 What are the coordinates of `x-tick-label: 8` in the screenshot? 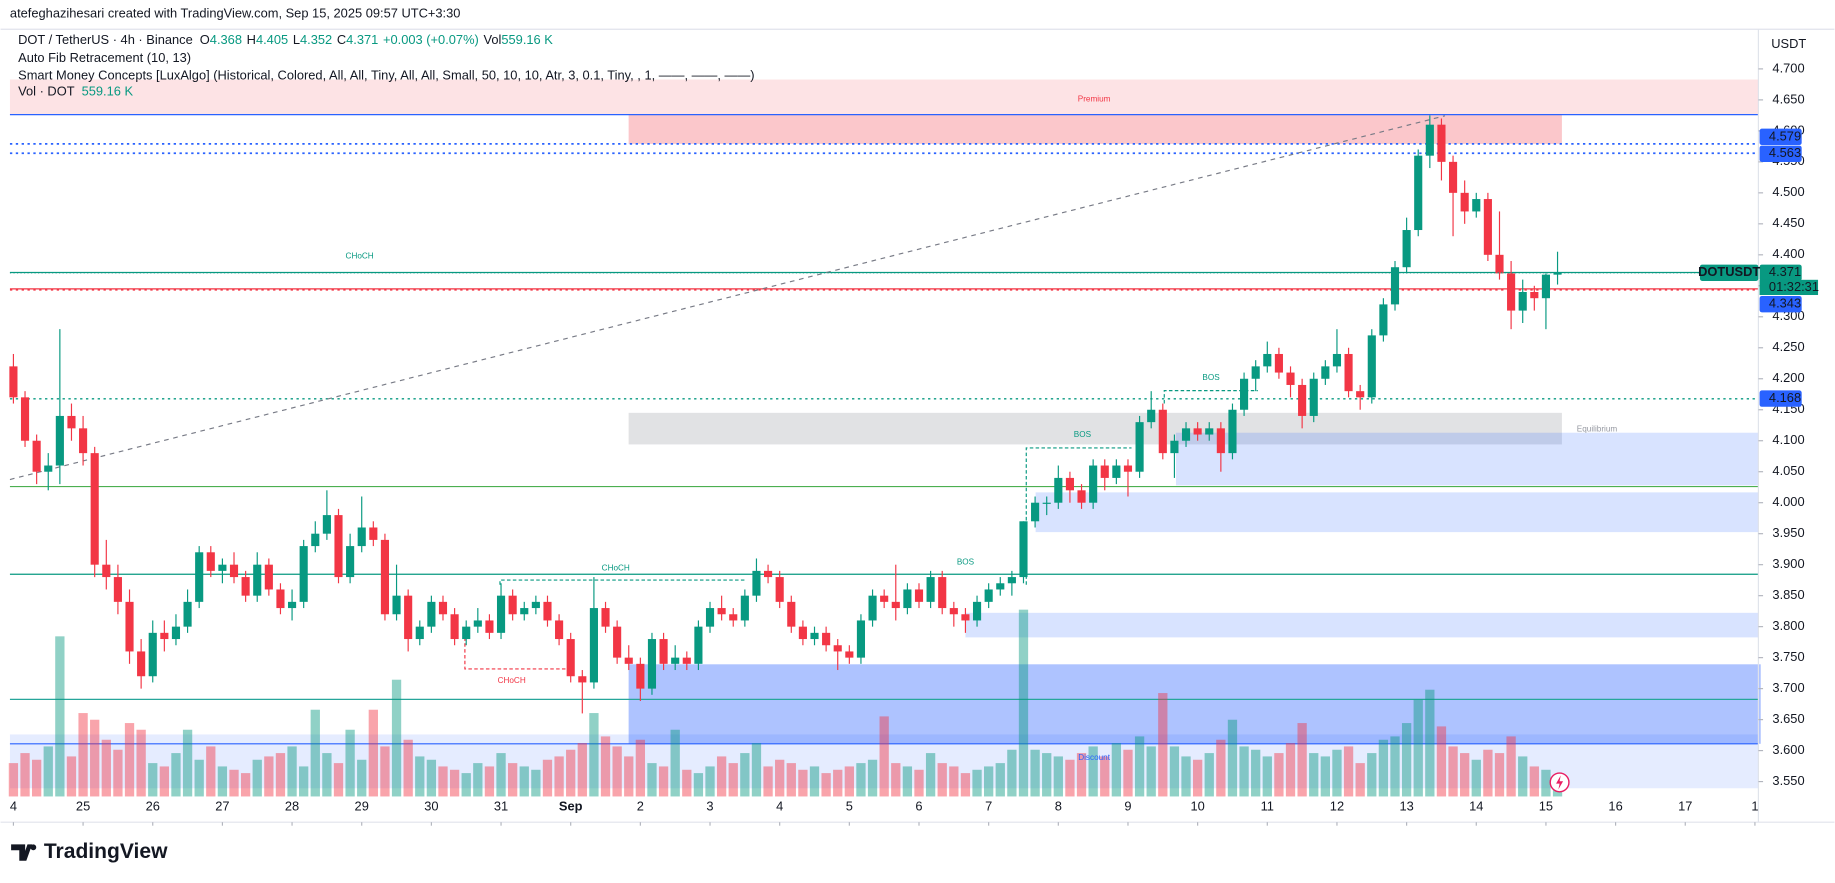 It's located at (1058, 805).